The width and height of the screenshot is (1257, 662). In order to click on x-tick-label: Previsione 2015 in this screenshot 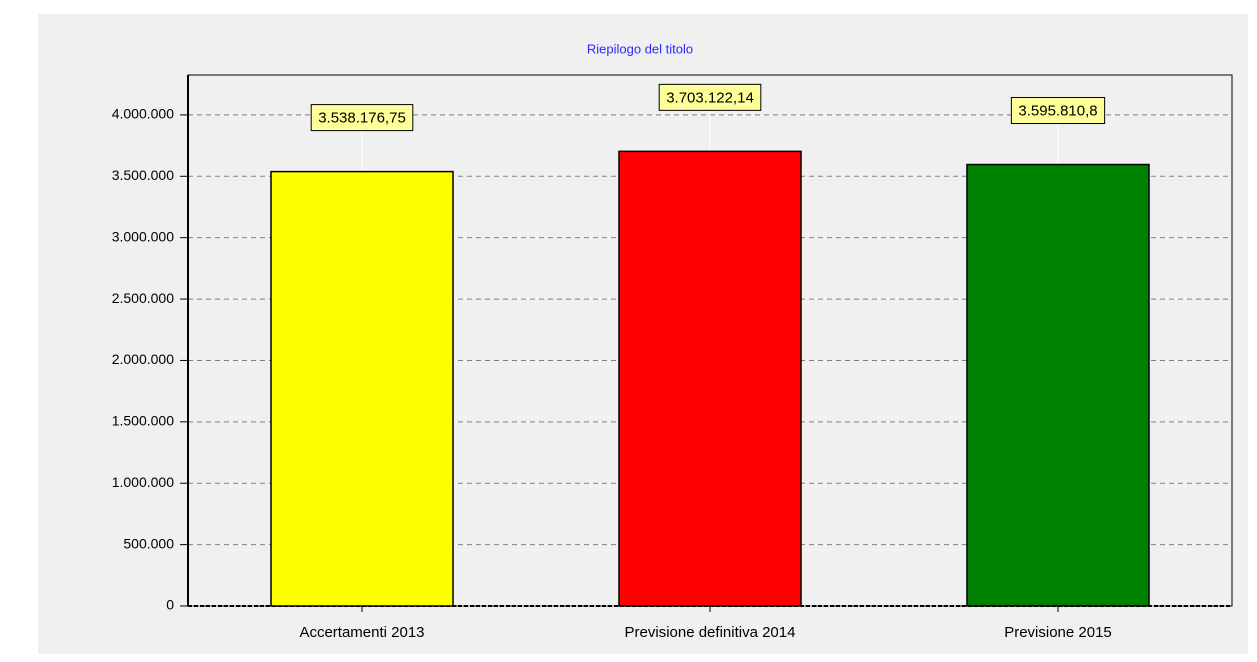, I will do `click(1058, 632)`.